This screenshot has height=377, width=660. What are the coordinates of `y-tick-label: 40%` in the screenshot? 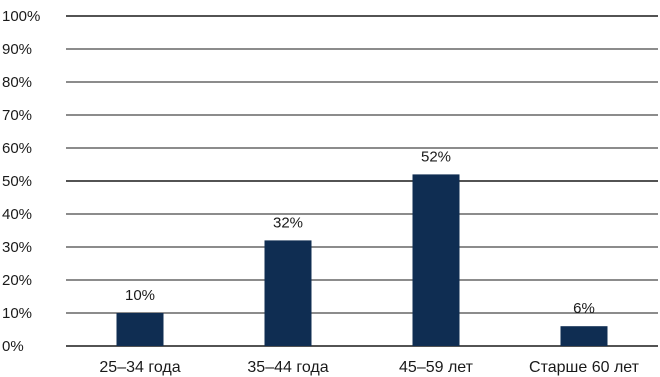 It's located at (17, 214).